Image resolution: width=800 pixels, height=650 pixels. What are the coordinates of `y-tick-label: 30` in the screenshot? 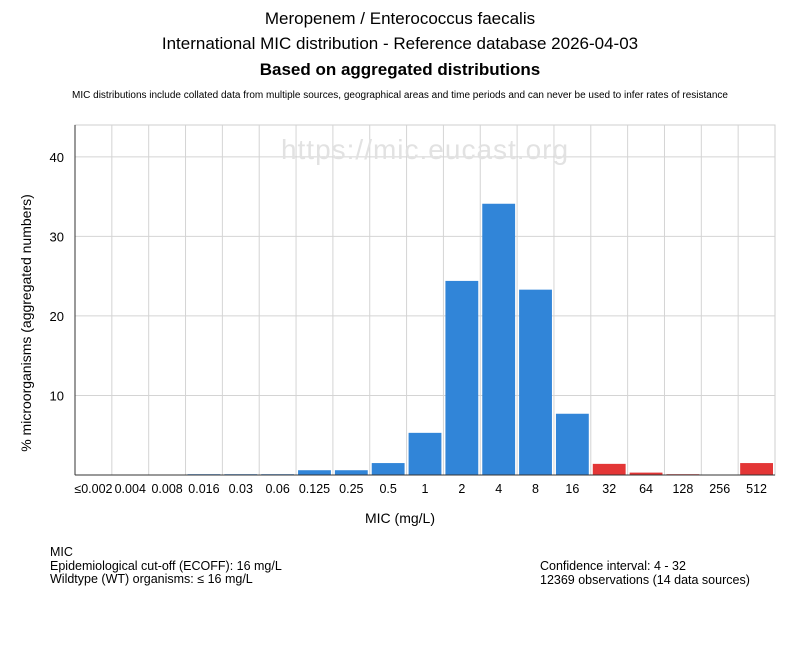 It's located at (57, 236).